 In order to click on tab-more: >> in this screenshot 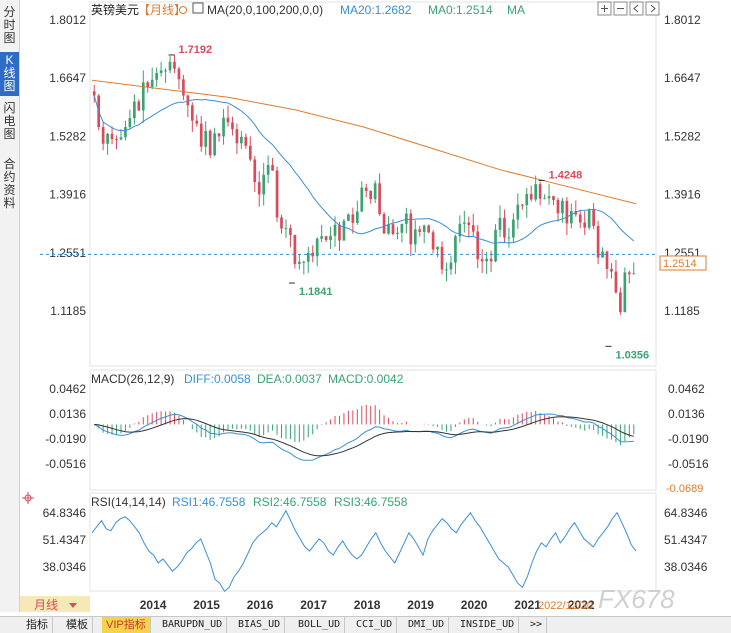, I will do `click(537, 625)`.